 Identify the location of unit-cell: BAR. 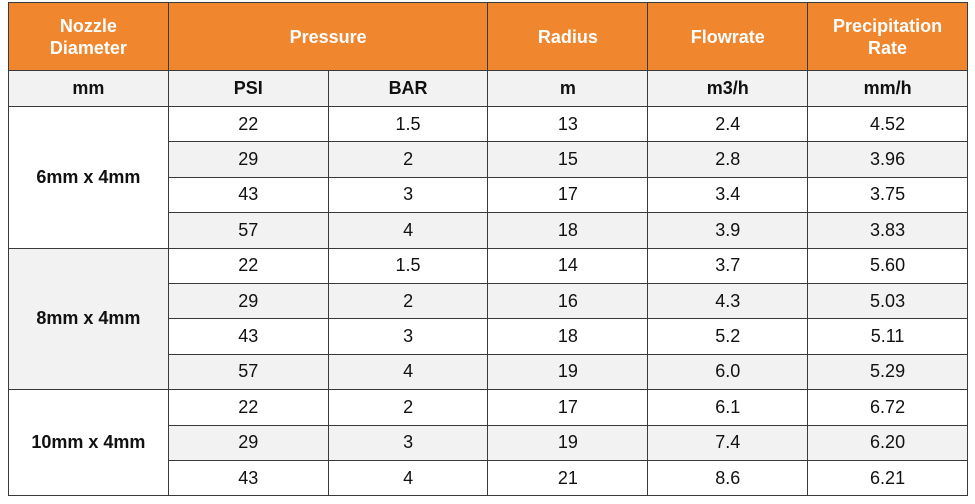
(408, 88).